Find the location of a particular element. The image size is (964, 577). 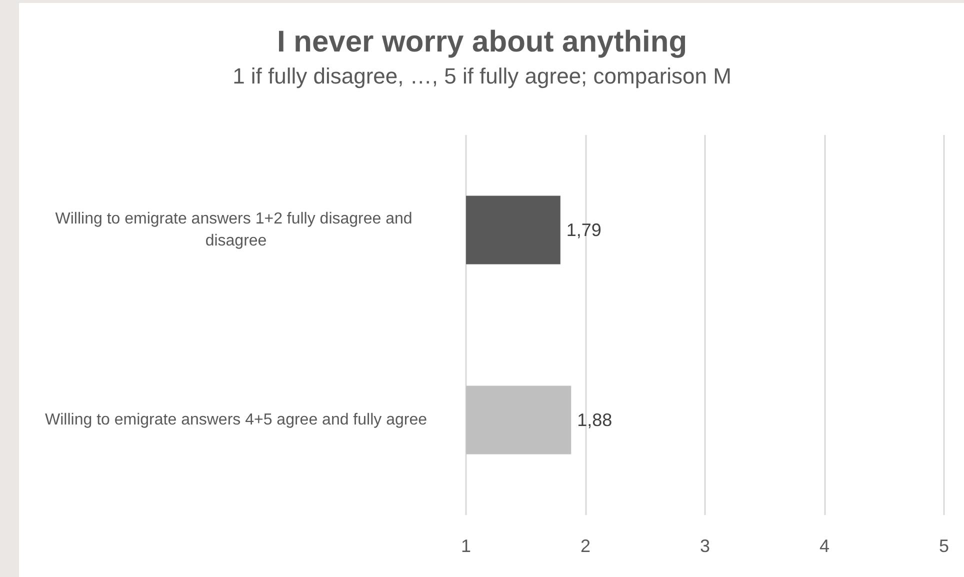

data-label: 1,79 is located at coordinates (584, 230).